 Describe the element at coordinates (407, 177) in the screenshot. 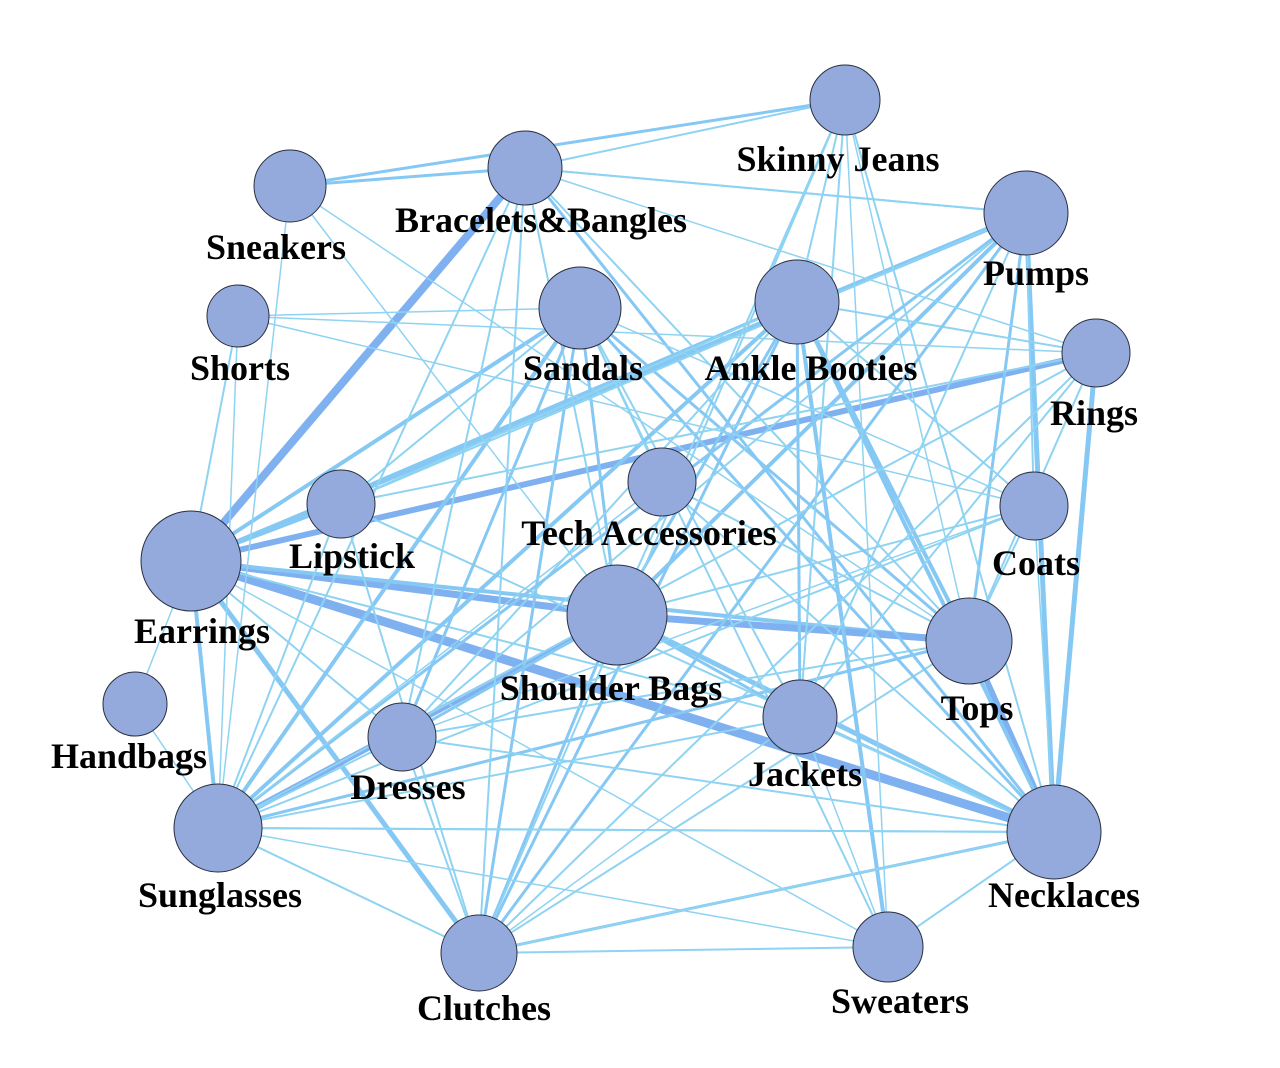

I see `edge-bracelets-bangles-sneakers` at that location.